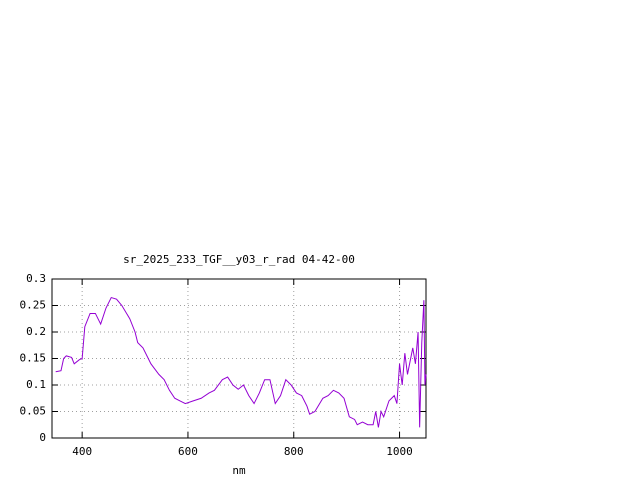 Image resolution: width=640 pixels, height=480 pixels. I want to click on chart-title: sr_2025_233_TGF__y03_r_rad 04-42-00, so click(239, 259).